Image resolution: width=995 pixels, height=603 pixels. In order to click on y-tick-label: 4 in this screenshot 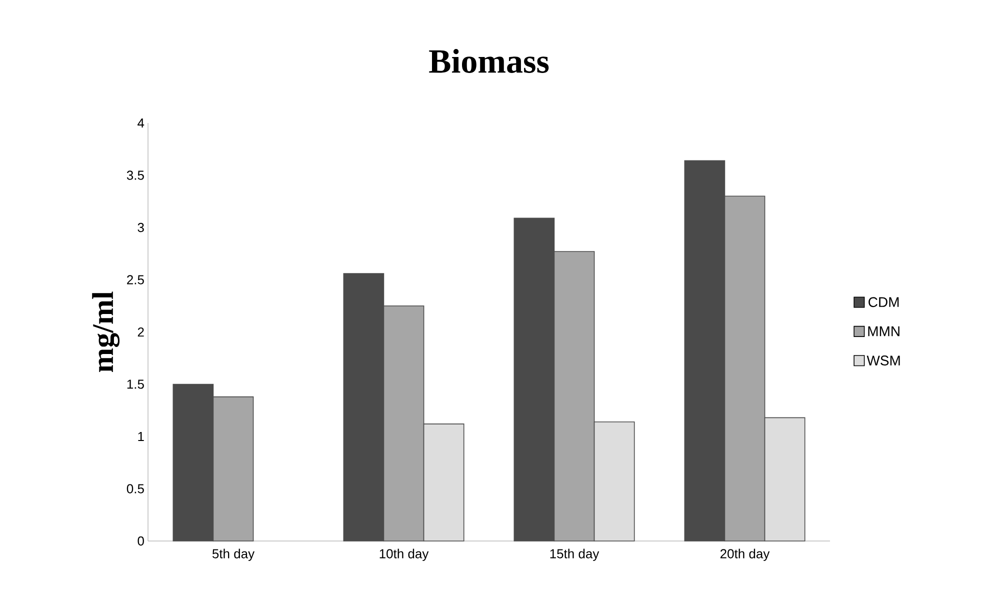, I will do `click(141, 123)`.